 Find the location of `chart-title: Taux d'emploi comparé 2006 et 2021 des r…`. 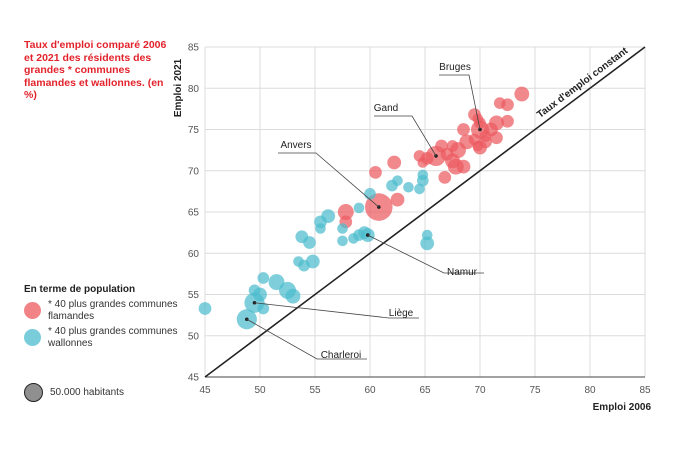

chart-title: Taux d'emploi comparé 2006 et 2021 des r… is located at coordinates (95, 70).